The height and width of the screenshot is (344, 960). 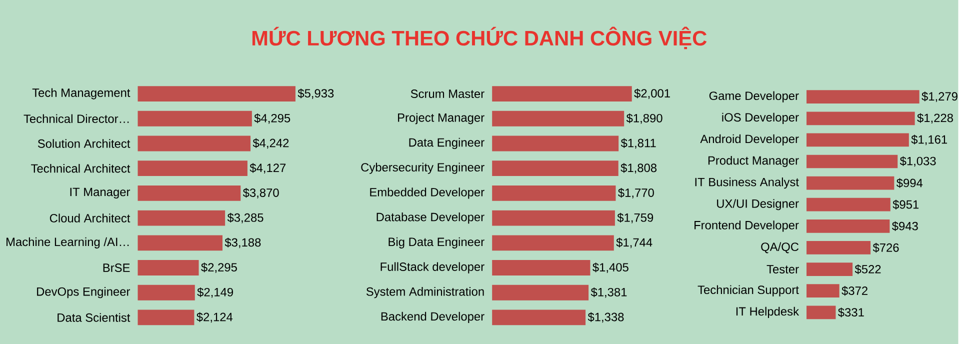 What do you see at coordinates (855, 291) in the screenshot?
I see `data-label: $372` at bounding box center [855, 291].